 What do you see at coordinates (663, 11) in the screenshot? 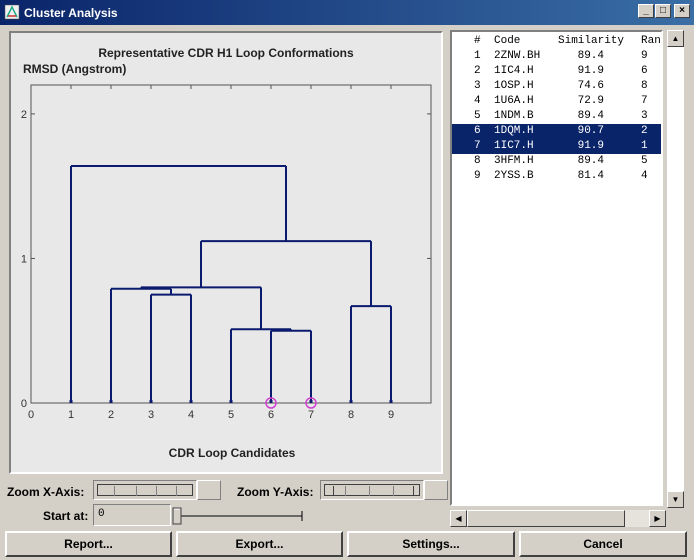
I see `maximize-button: □` at bounding box center [663, 11].